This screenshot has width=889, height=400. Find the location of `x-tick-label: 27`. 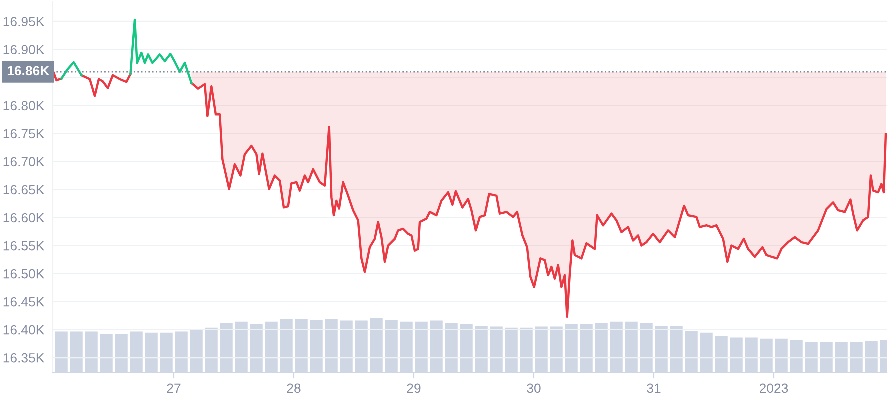

x-tick-label: 27 is located at coordinates (174, 388).